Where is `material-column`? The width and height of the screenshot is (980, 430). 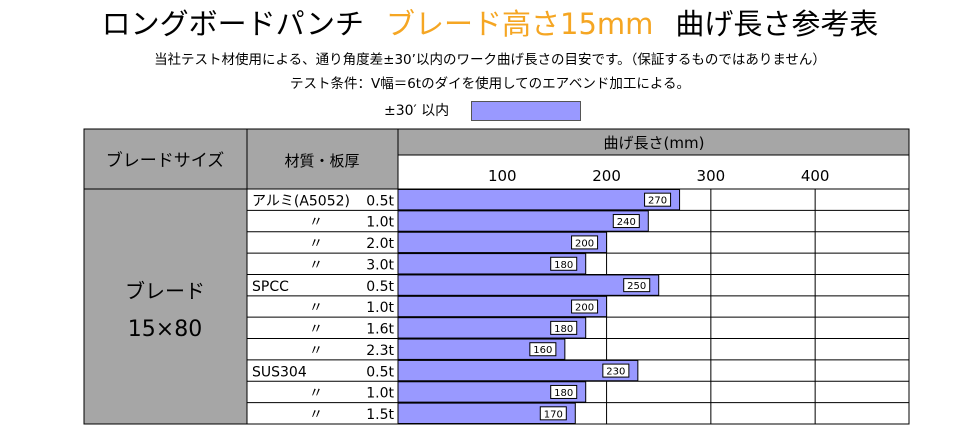 material-column is located at coordinates (322, 306).